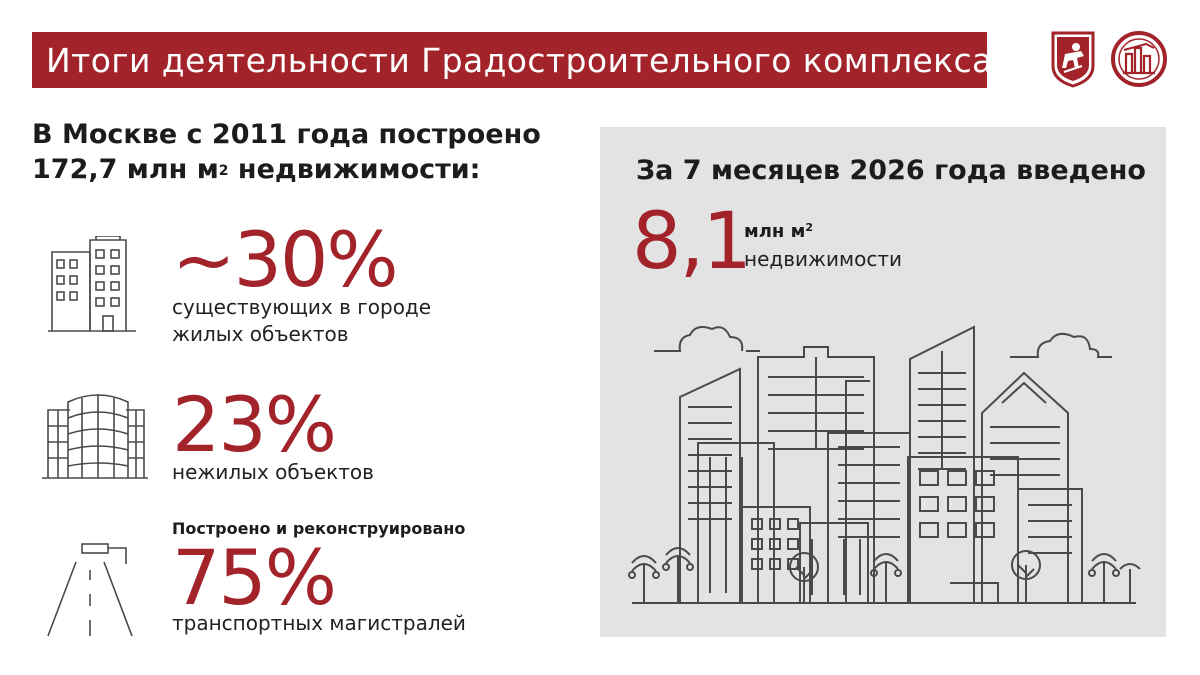 This screenshot has width=1200, height=675. I want to click on stat-nonresidential: 23% нежилых объектов, so click(273, 436).